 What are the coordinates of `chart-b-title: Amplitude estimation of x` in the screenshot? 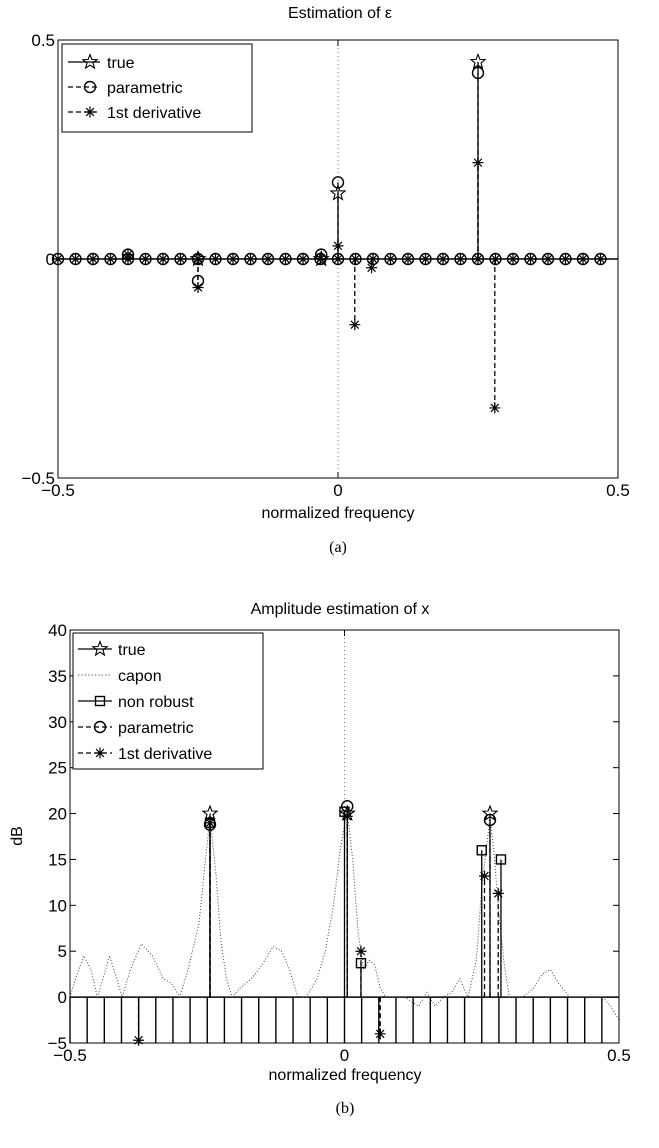 It's located at (340, 609).